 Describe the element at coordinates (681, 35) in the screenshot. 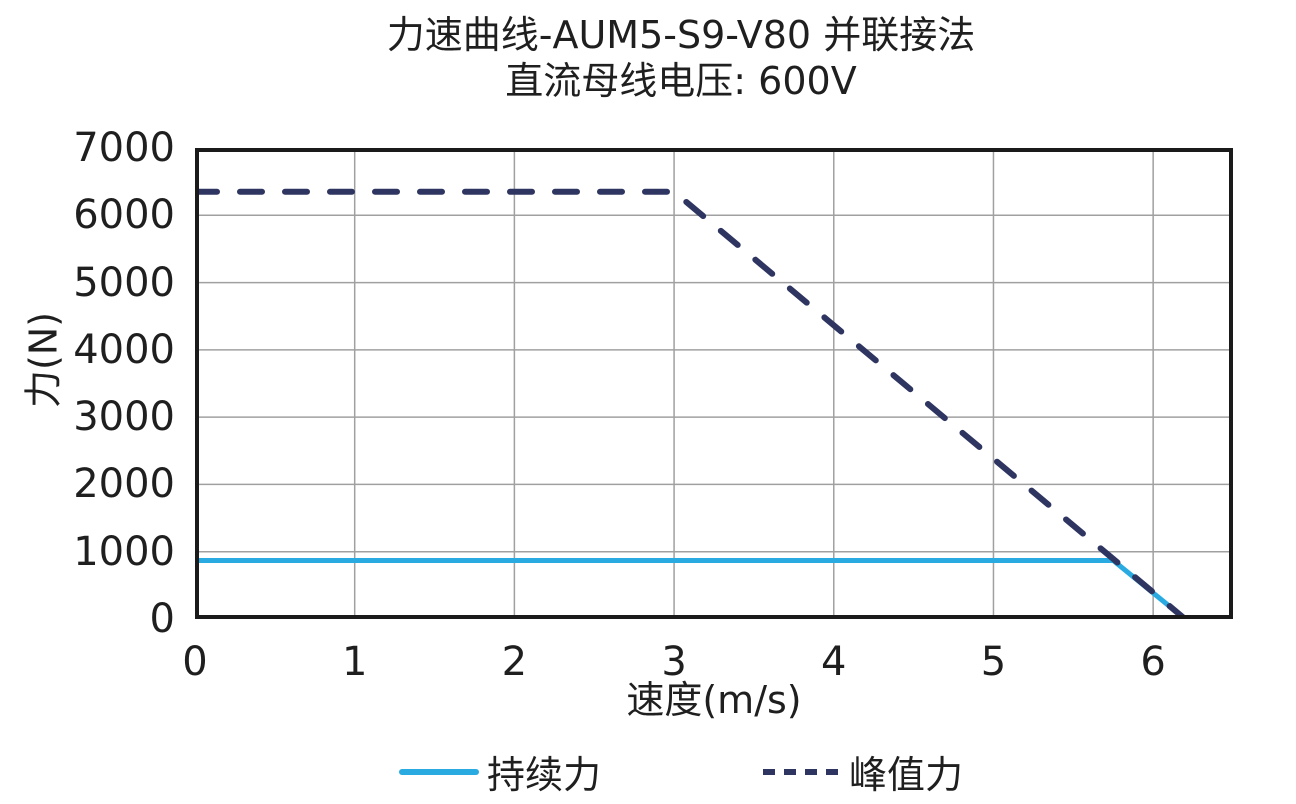

I see `chart-title: 力速曲线-AUM5-S9-V80 并联接法` at that location.